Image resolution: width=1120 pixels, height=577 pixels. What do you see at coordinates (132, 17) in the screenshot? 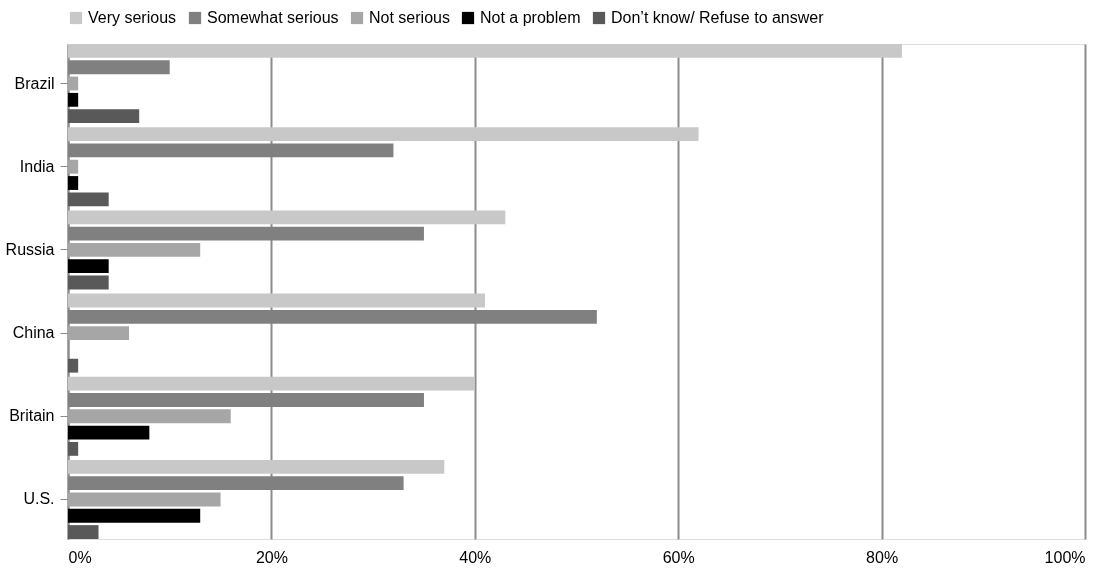
I see `legend-label: Very serious` at bounding box center [132, 17].